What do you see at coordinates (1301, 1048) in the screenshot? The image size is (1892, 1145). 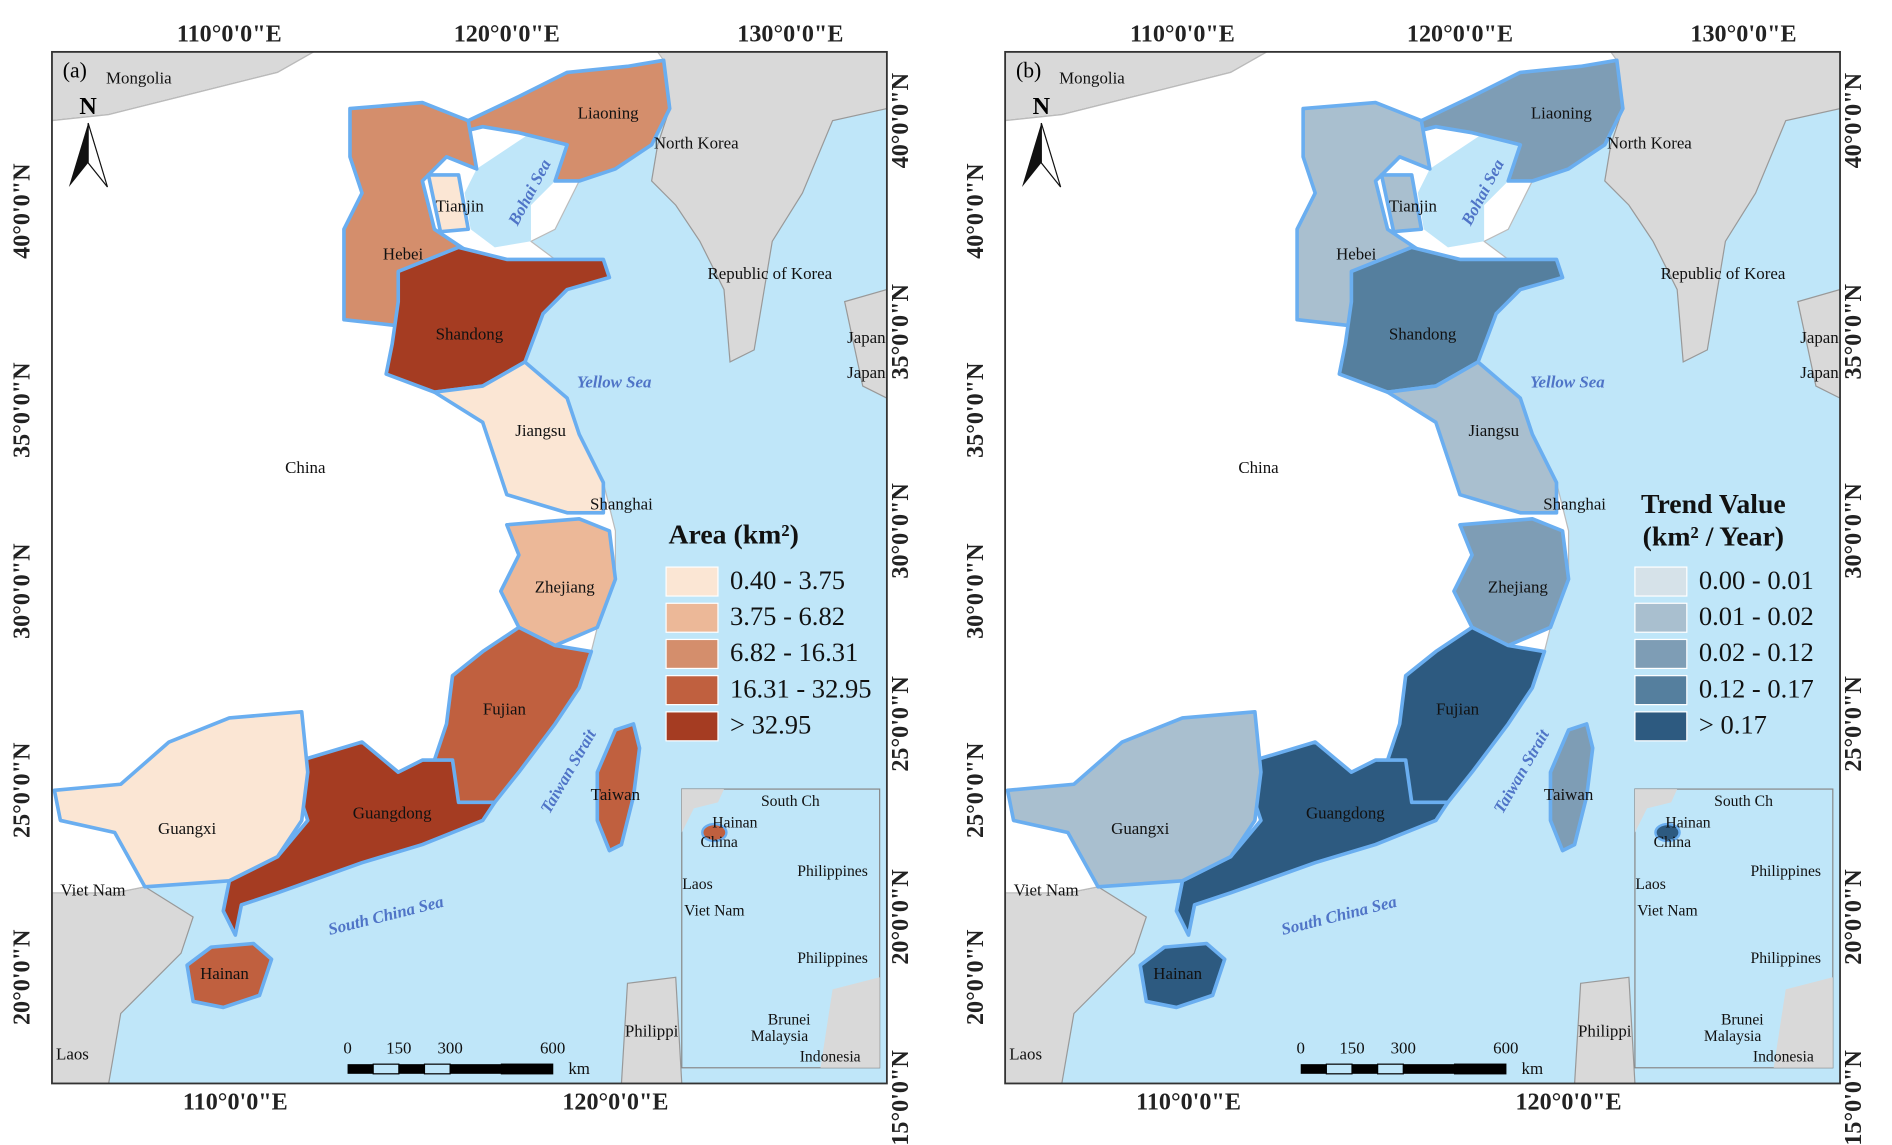 I see `scale-tick-label: 0` at bounding box center [1301, 1048].